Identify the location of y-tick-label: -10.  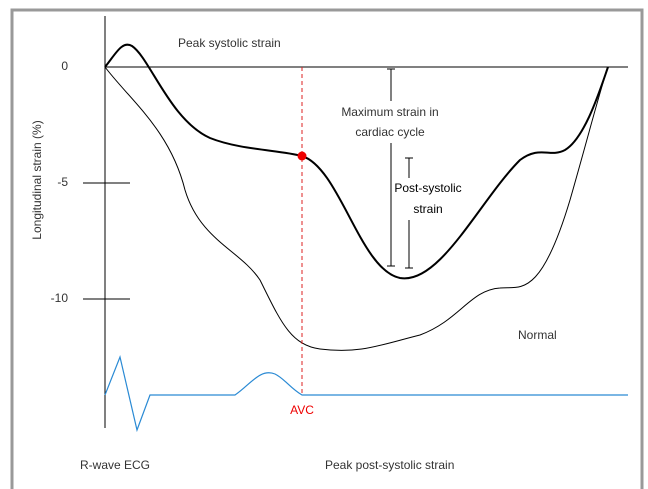
(60, 298).